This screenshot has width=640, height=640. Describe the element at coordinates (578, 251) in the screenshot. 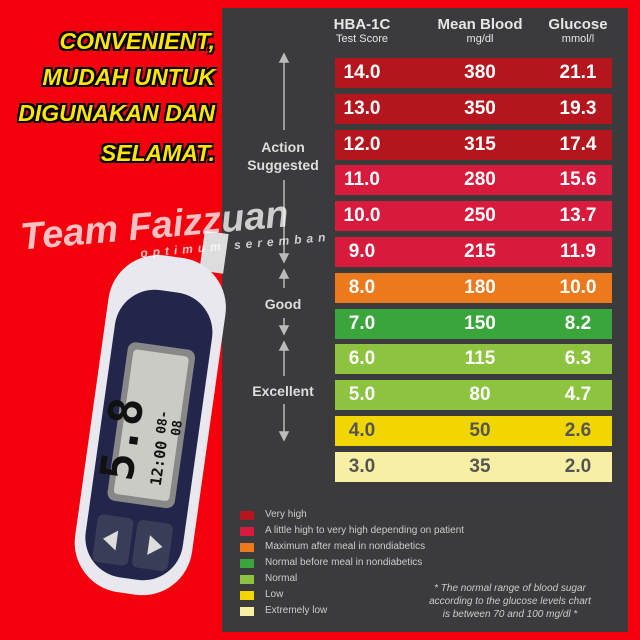

I see `table-cell: 11.9` at that location.